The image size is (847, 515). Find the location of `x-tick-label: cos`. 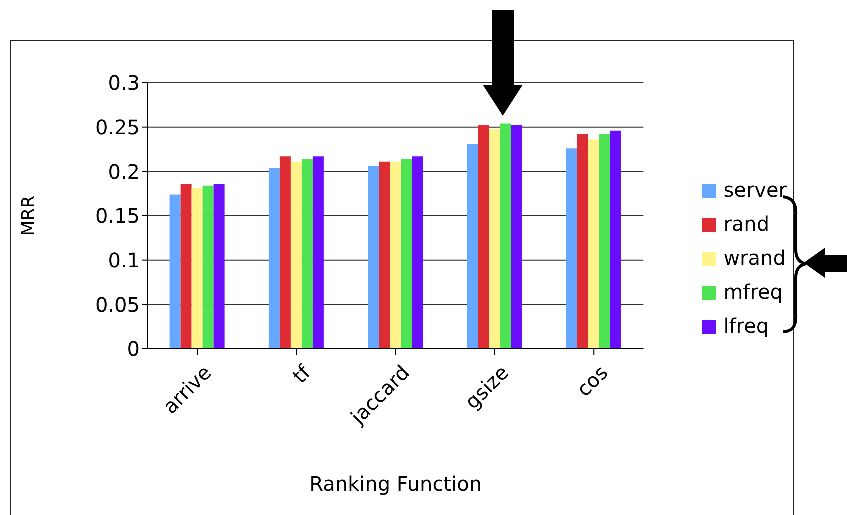

x-tick-label: cos is located at coordinates (592, 381).